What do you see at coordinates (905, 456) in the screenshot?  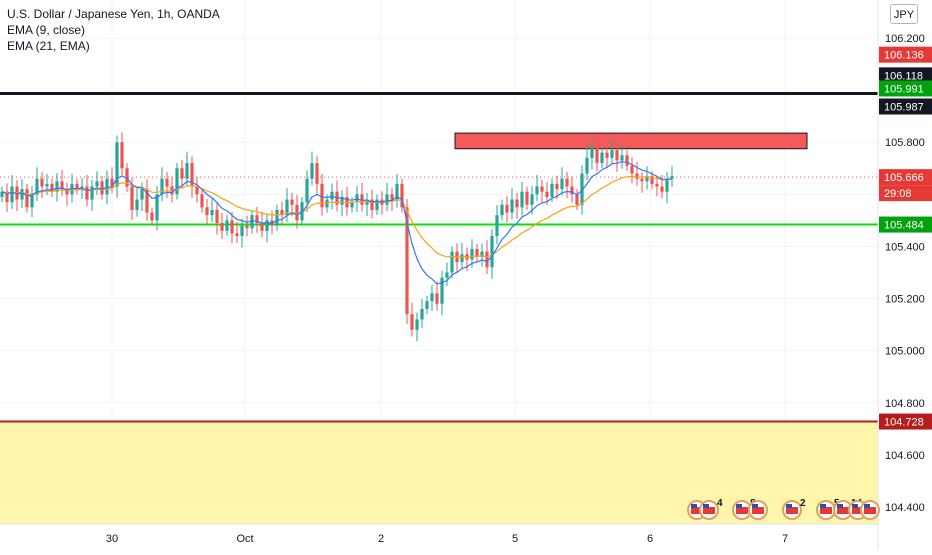 I see `price-tick-label: 104.600` at bounding box center [905, 456].